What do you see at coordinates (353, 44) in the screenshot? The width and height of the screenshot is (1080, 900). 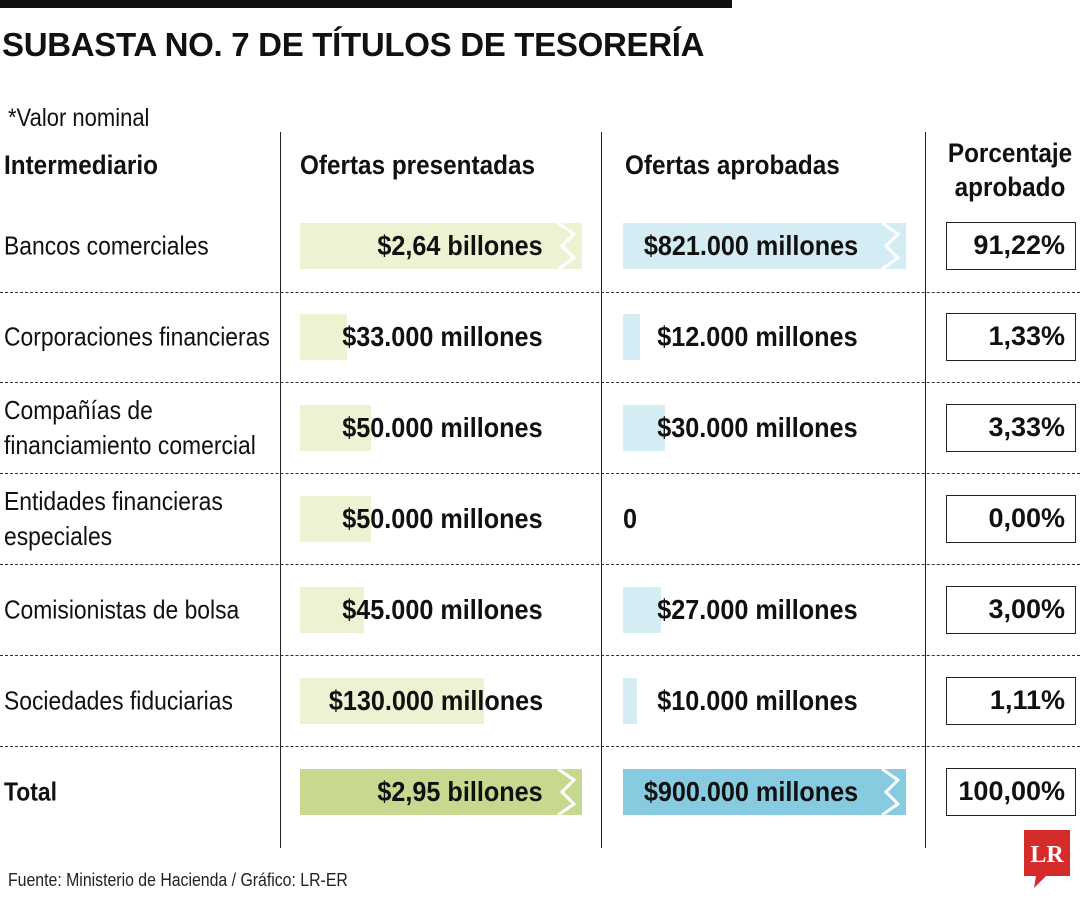 I see `chart-title: SUBASTA NO. 7 DE TÍTULOS DE TESORERÍA` at bounding box center [353, 44].